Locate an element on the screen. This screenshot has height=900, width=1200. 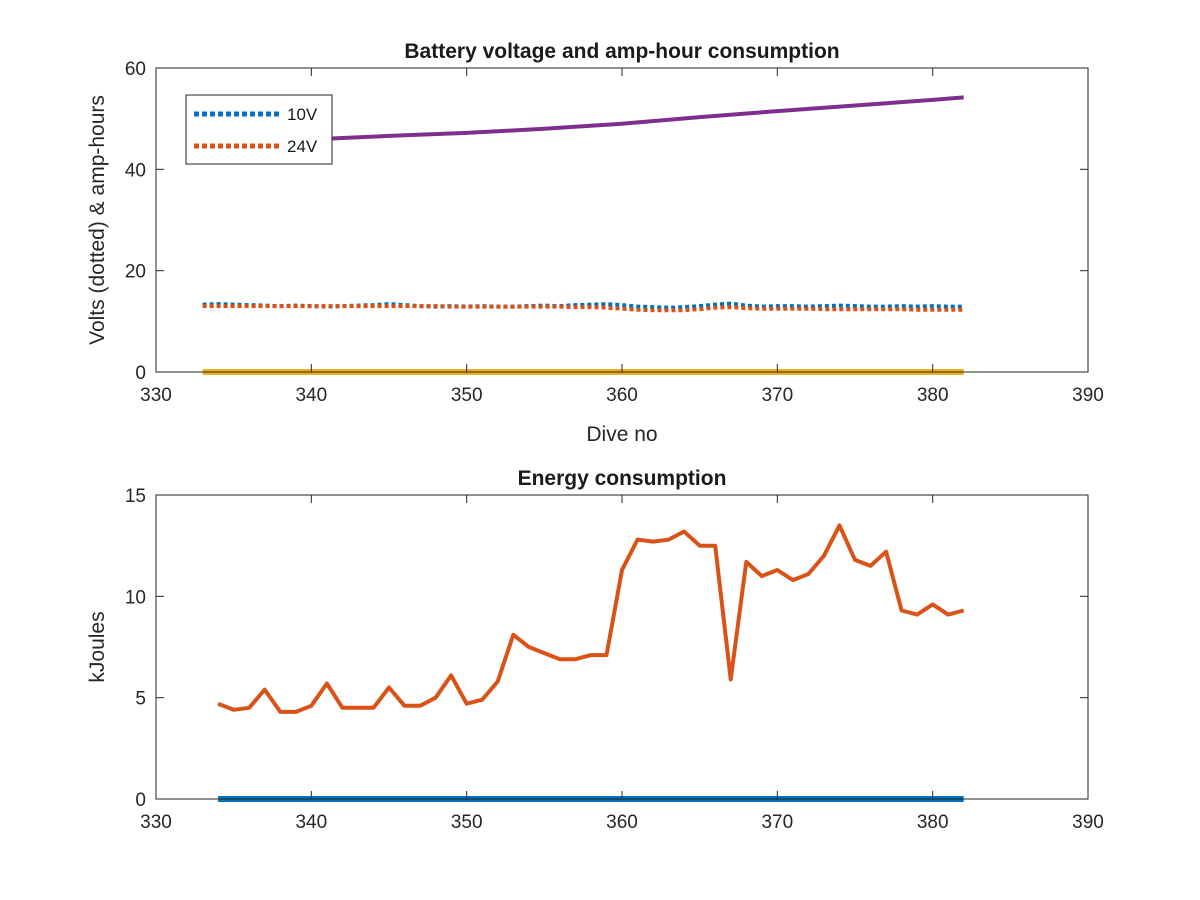
energy-x-tick-label: 370 is located at coordinates (777, 822).